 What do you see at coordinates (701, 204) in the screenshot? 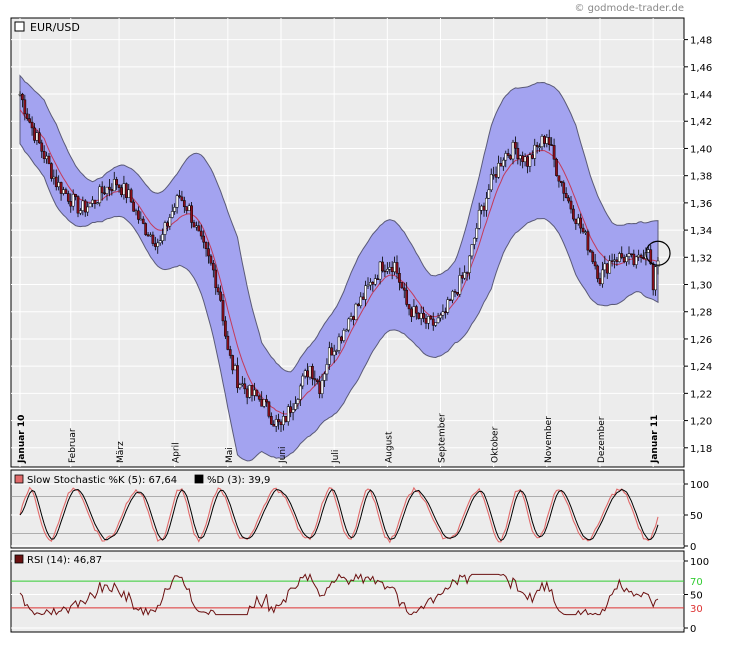
I see `y-tick-label: 1,36` at bounding box center [701, 204].